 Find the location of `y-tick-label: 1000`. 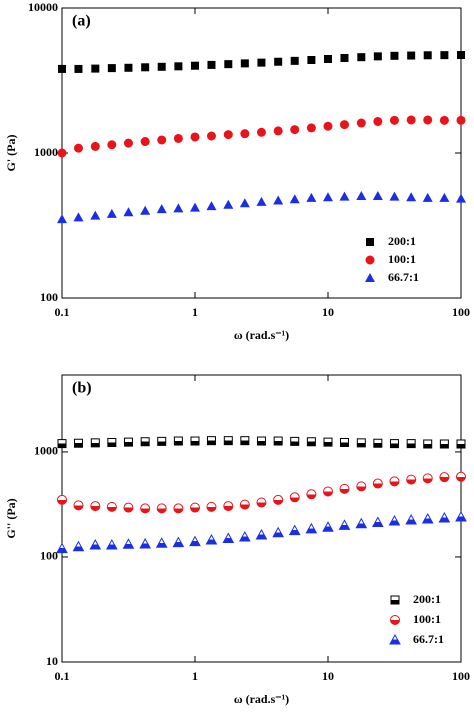

y-tick-label: 1000 is located at coordinates (46, 451).